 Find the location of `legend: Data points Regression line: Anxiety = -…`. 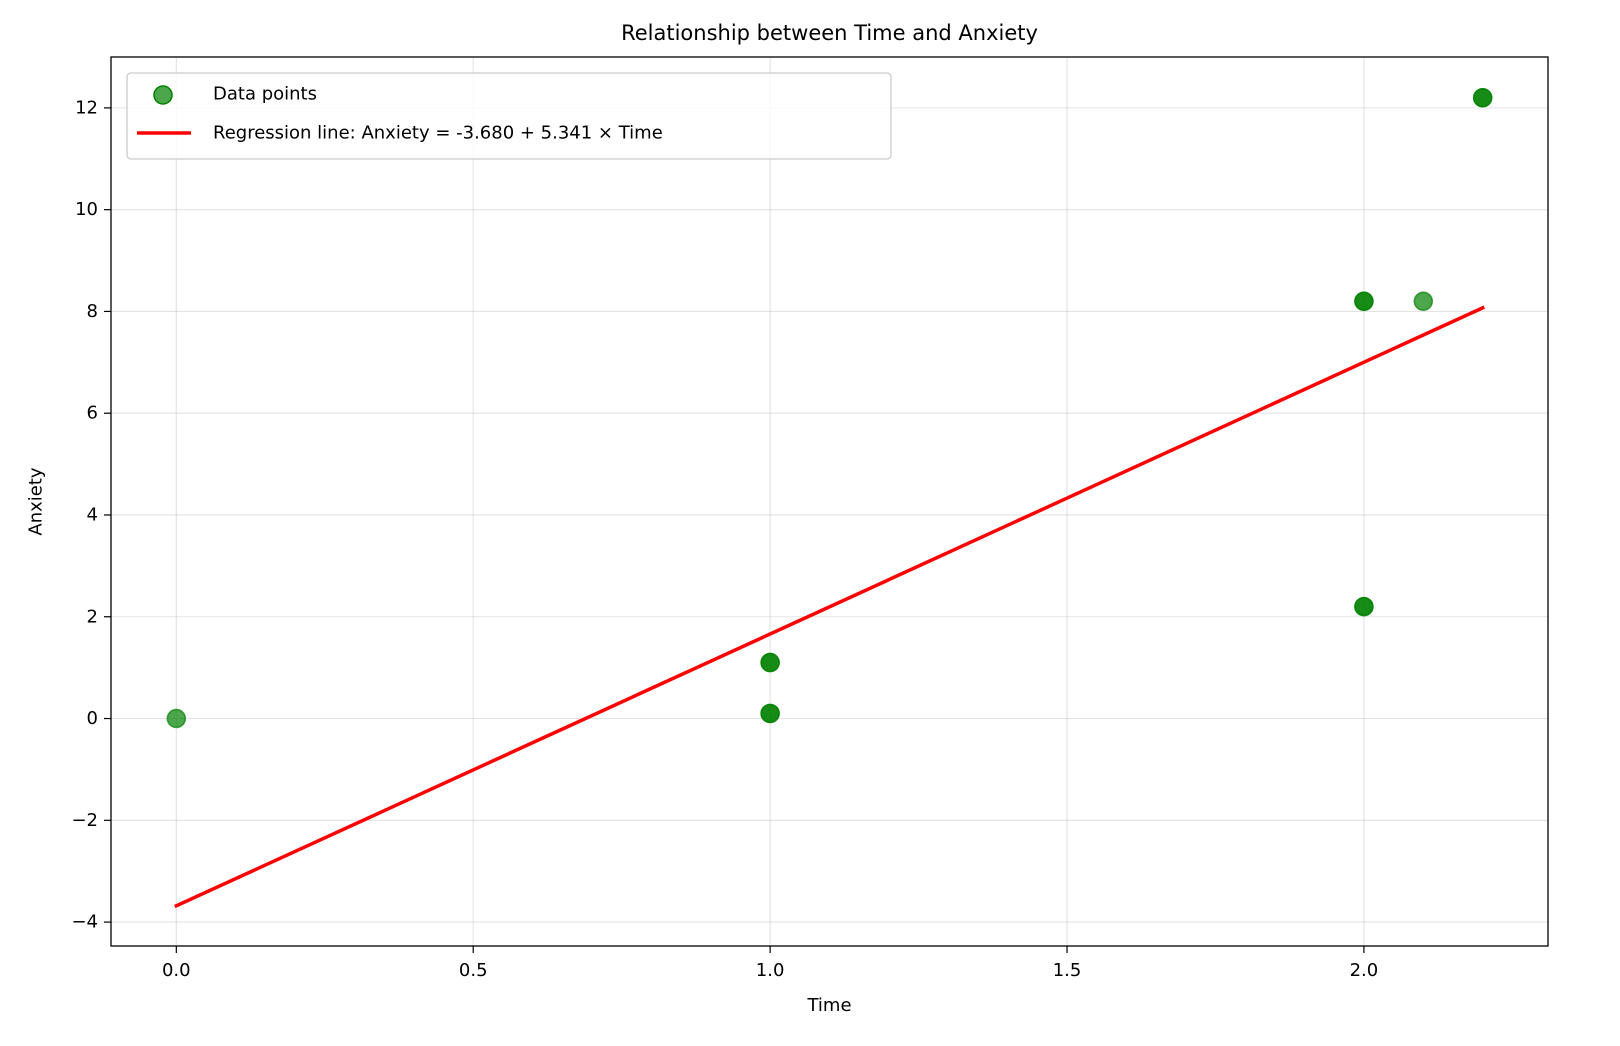

legend: Data points Regression line: Anxiety = -… is located at coordinates (509, 116).